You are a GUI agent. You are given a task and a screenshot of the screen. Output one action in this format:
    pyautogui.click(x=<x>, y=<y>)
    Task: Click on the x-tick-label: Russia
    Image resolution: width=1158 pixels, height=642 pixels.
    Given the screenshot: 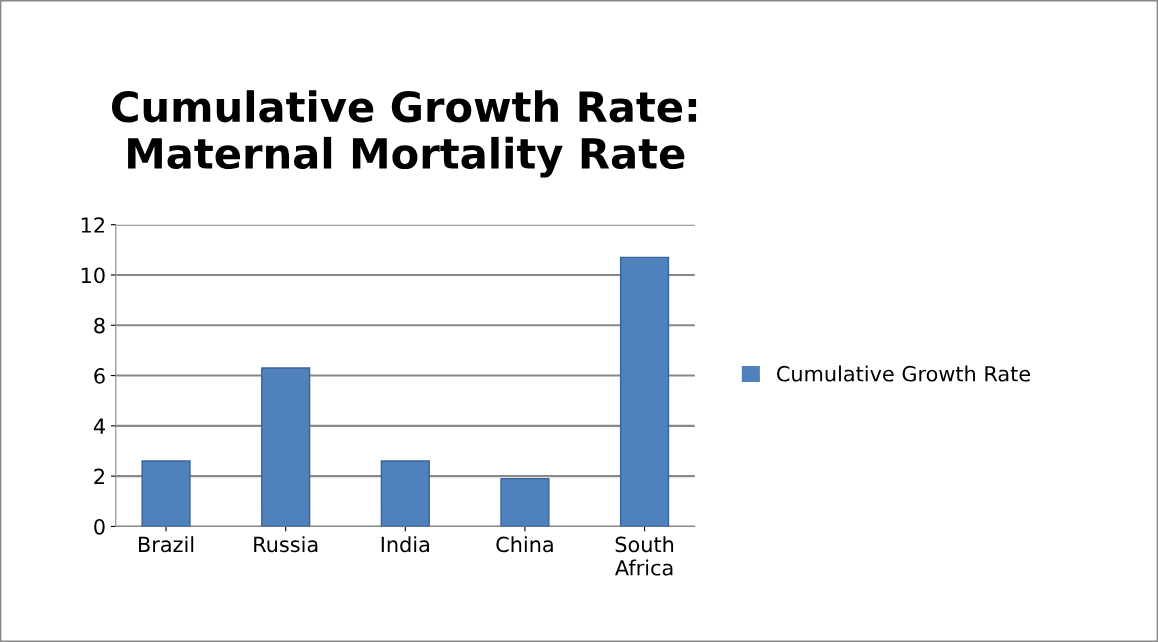 What is the action you would take?
    pyautogui.click(x=286, y=544)
    